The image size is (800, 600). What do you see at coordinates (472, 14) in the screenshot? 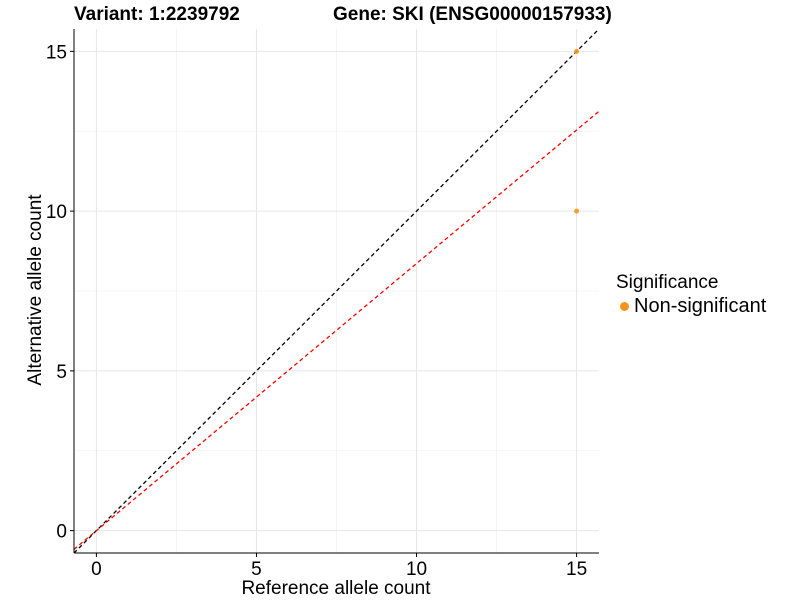
I see `gene-title: Gene: SKI (ENSG00000157933)` at bounding box center [472, 14].